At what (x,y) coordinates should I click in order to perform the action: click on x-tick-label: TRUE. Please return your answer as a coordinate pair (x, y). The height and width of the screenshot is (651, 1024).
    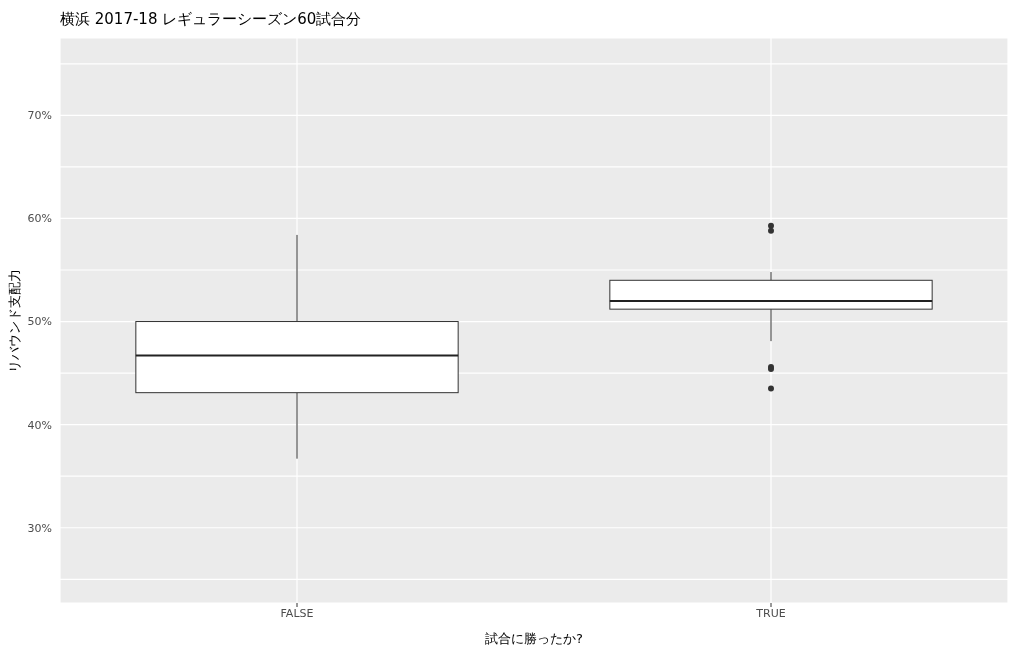
    Looking at the image, I should click on (770, 613).